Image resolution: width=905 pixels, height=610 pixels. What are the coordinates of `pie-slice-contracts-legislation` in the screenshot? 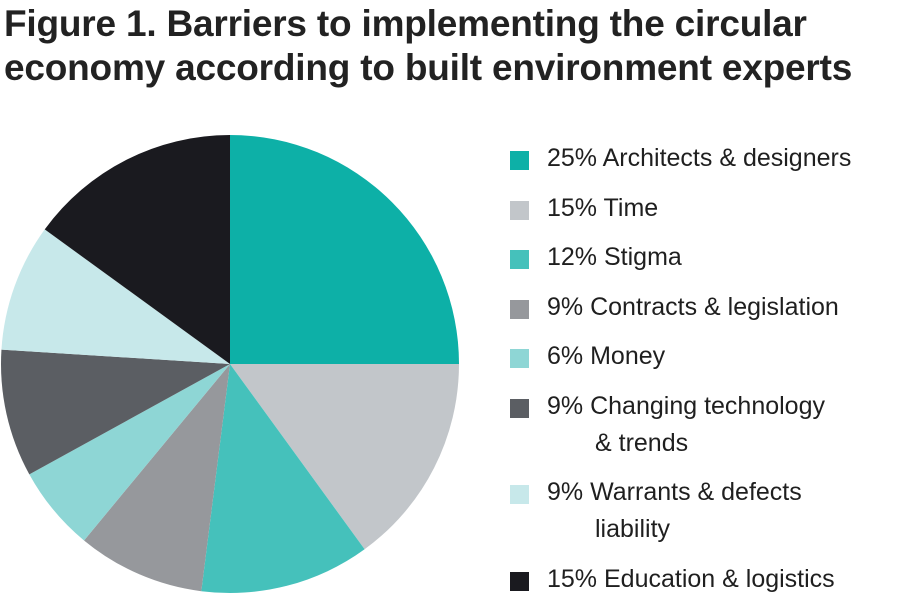 It's located at (157, 478).